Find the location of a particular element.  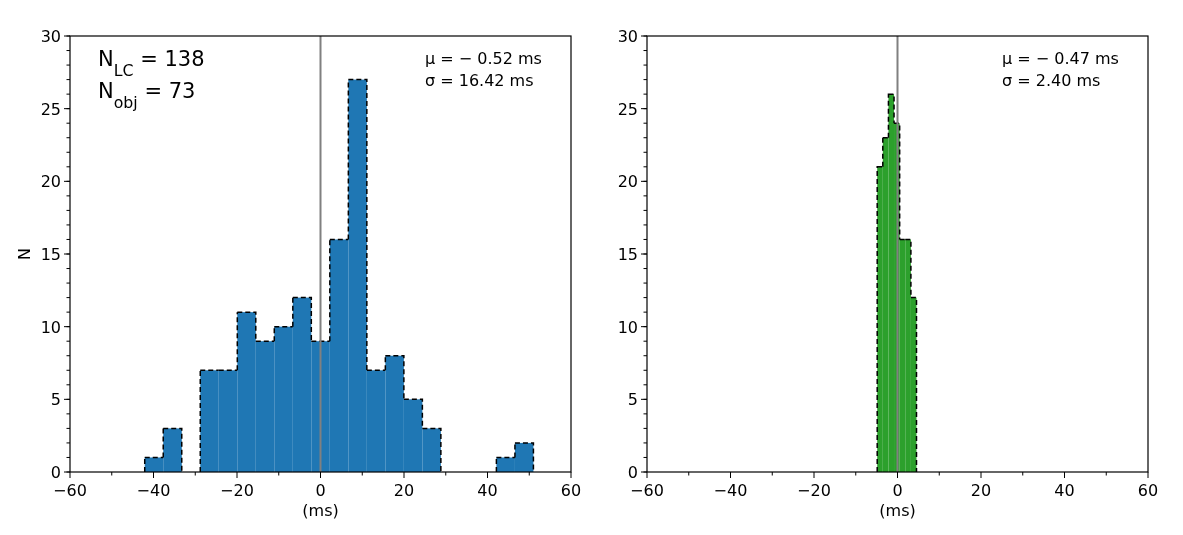

y-axis-title: N is located at coordinates (24, 254).